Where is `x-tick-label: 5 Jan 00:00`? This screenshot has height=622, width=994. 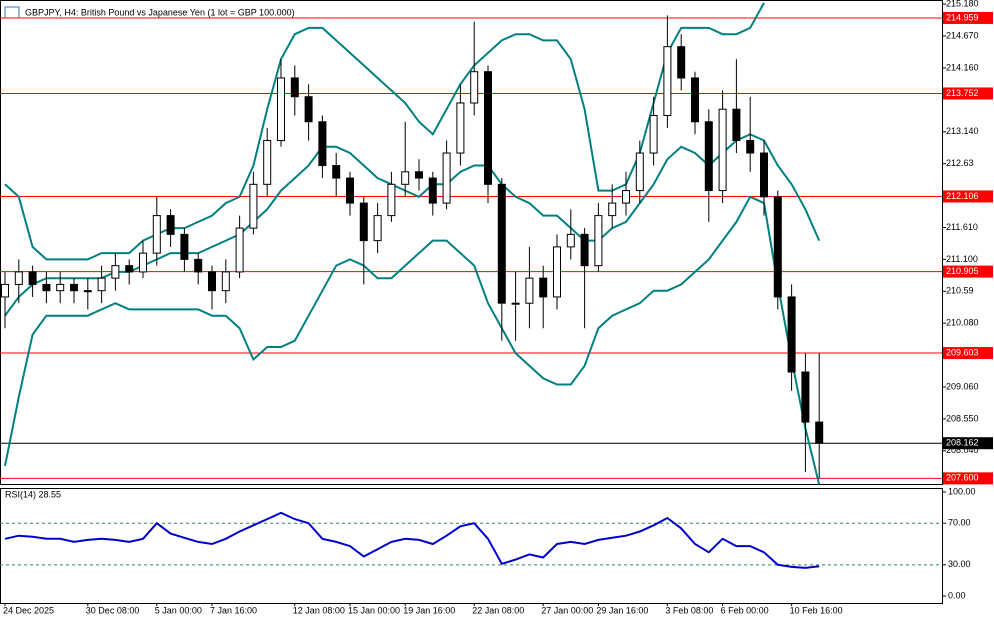 x-tick-label: 5 Jan 00:00 is located at coordinates (178, 610).